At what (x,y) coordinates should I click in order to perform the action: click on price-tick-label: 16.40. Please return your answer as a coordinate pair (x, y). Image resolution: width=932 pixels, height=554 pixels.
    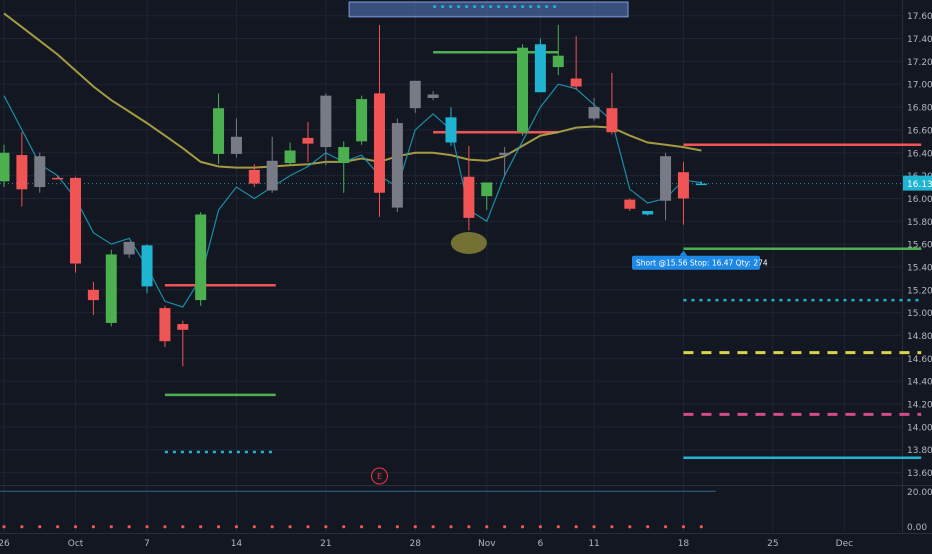
    Looking at the image, I should click on (919, 154).